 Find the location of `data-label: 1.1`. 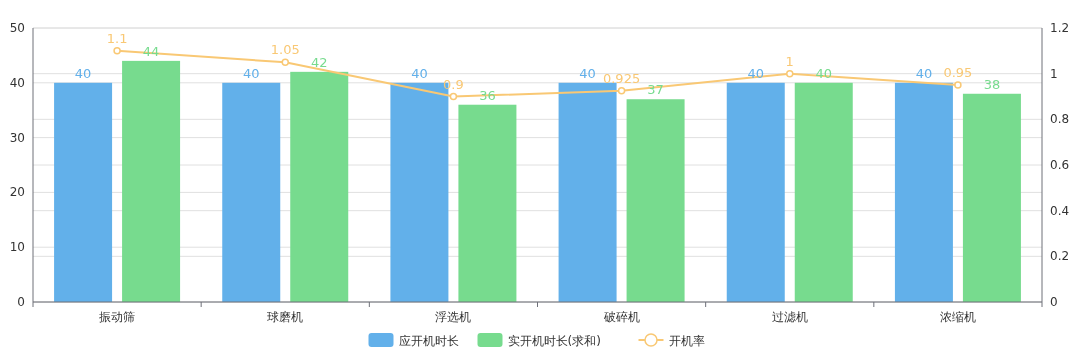

data-label: 1.1 is located at coordinates (117, 38).